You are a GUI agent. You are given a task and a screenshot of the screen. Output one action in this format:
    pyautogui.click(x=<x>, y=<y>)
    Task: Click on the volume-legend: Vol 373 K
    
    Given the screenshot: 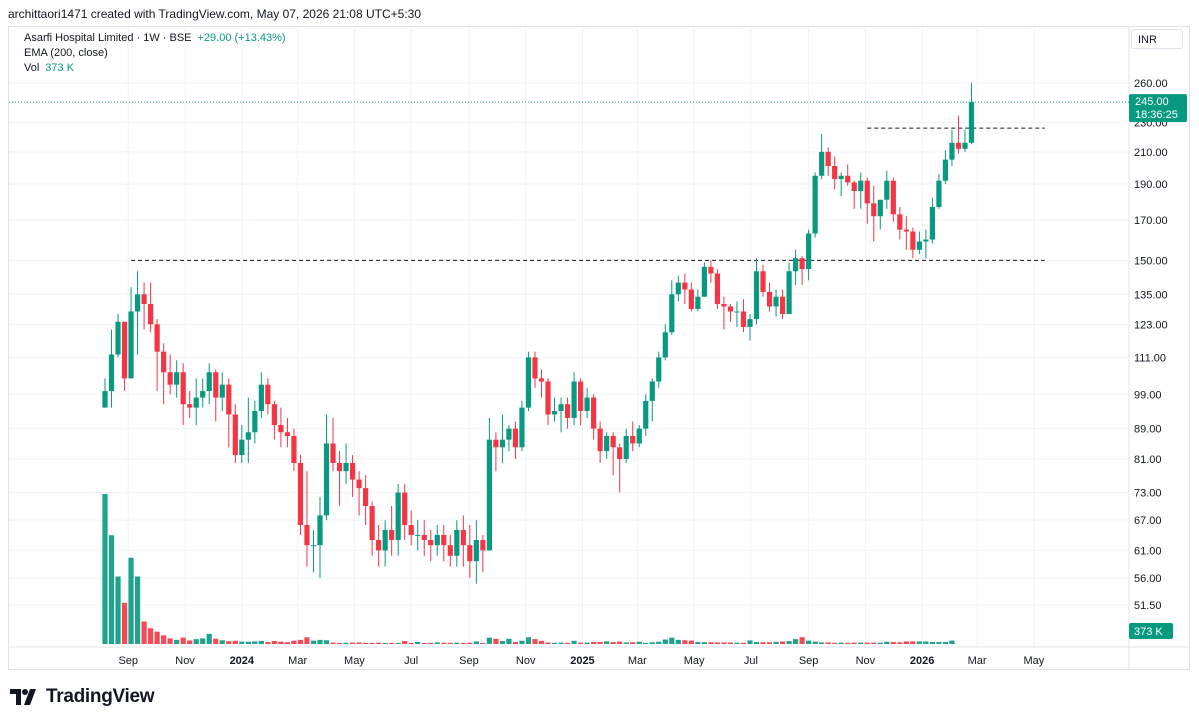 What is the action you would take?
    pyautogui.click(x=49, y=68)
    